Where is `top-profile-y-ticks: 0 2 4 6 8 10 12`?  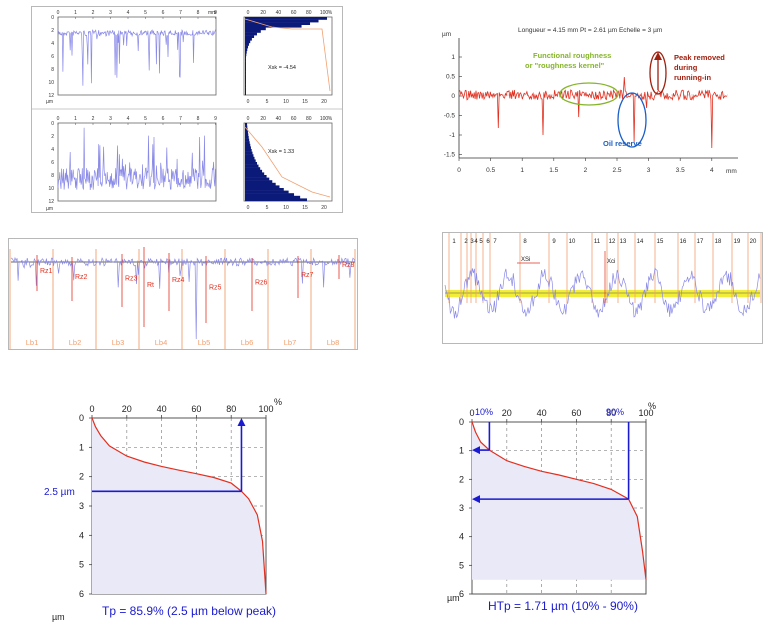 top-profile-y-ticks: 0 2 4 6 8 10 12 is located at coordinates (51, 57).